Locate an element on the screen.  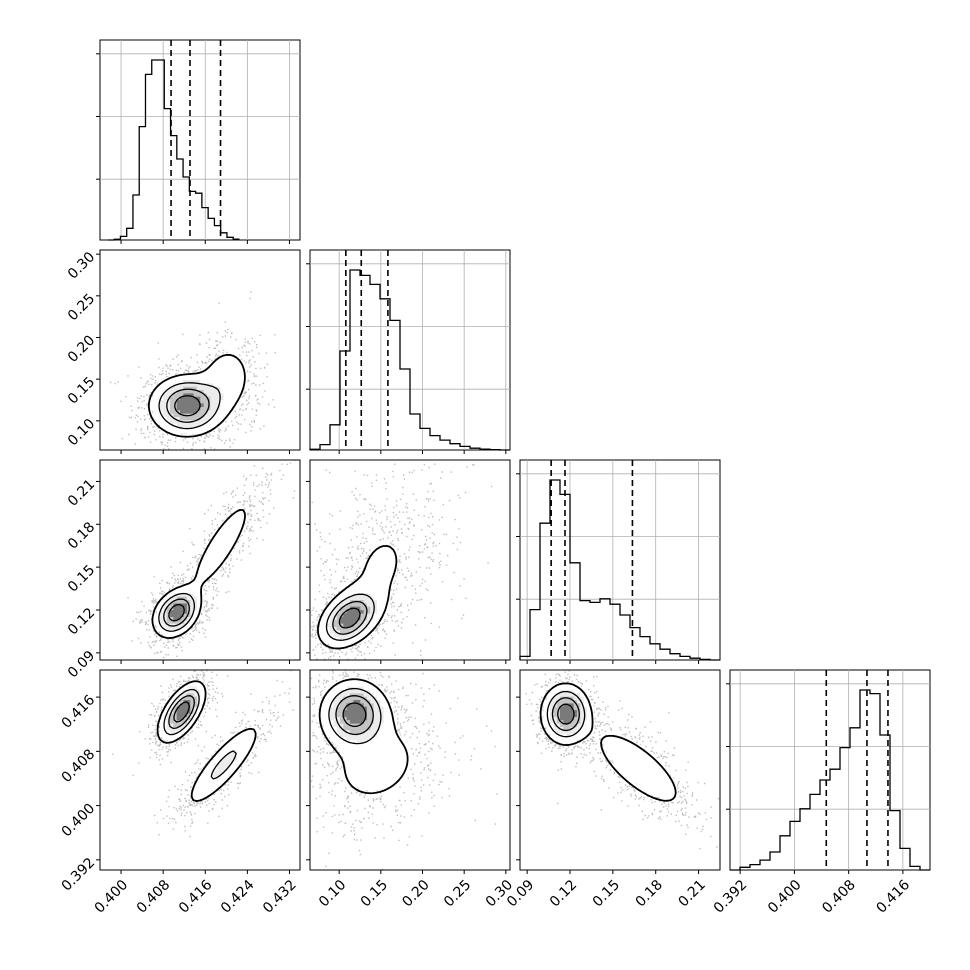
y-tick-label: 0.392 is located at coordinates (79, 875).